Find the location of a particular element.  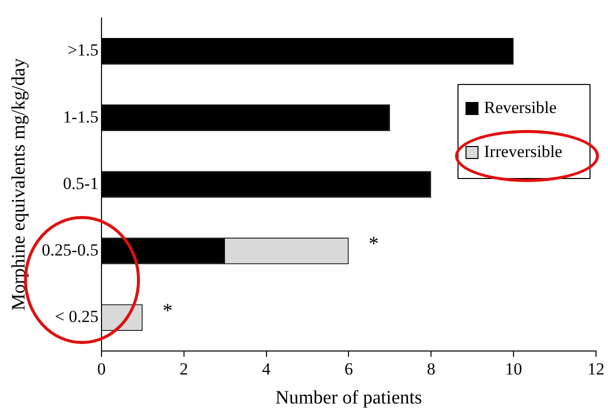

legend-label: Irreversible is located at coordinates (523, 152).